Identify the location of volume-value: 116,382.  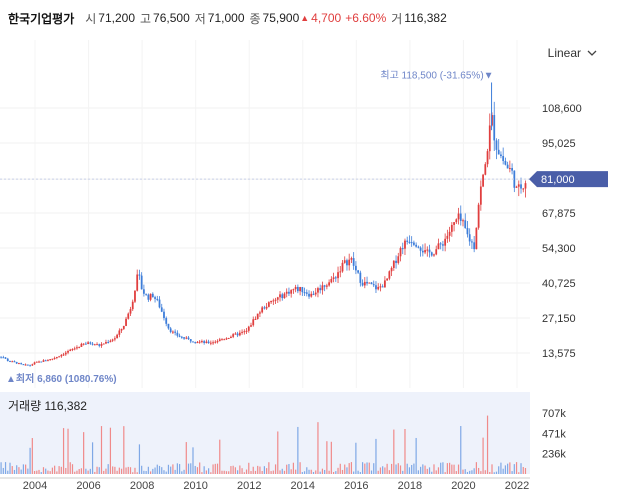
(425, 18).